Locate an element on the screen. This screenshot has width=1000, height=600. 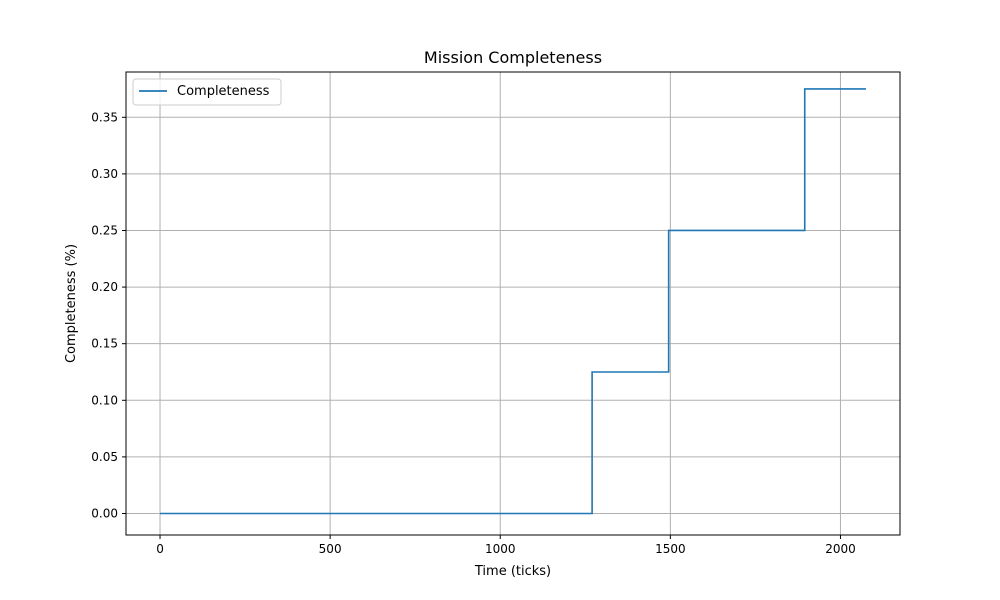
y-tick-label: 0.20 is located at coordinates (104, 287).